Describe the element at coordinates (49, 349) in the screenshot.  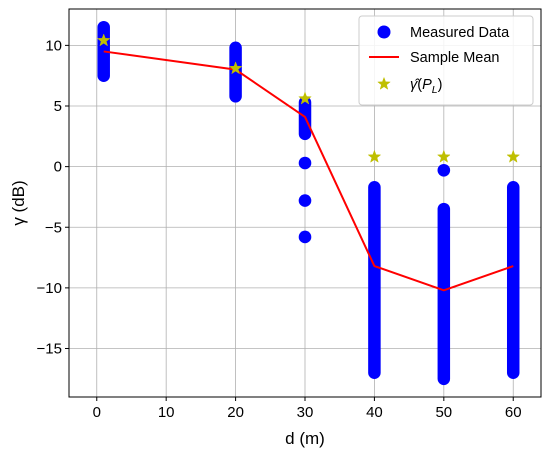
I see `y-tick-label: −15` at that location.